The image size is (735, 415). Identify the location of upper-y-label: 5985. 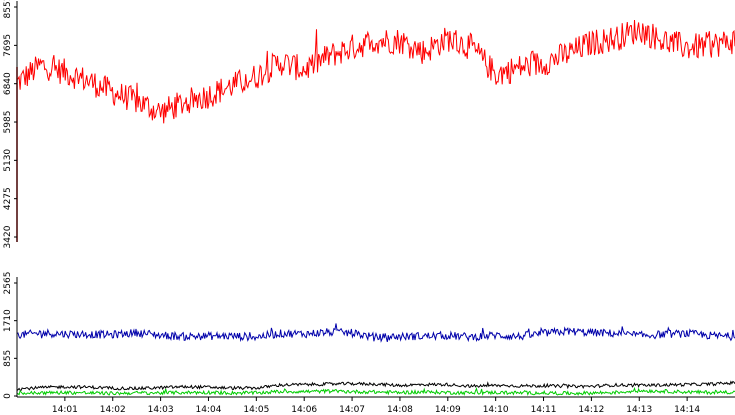
(8, 122).